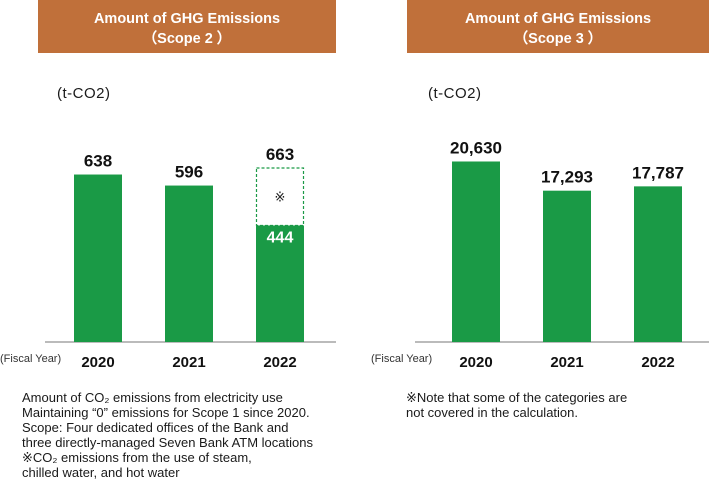 Image resolution: width=709 pixels, height=496 pixels. I want to click on chart-header-scope3: Amount of GHG Emissions （Scope 3 ）, so click(558, 26).